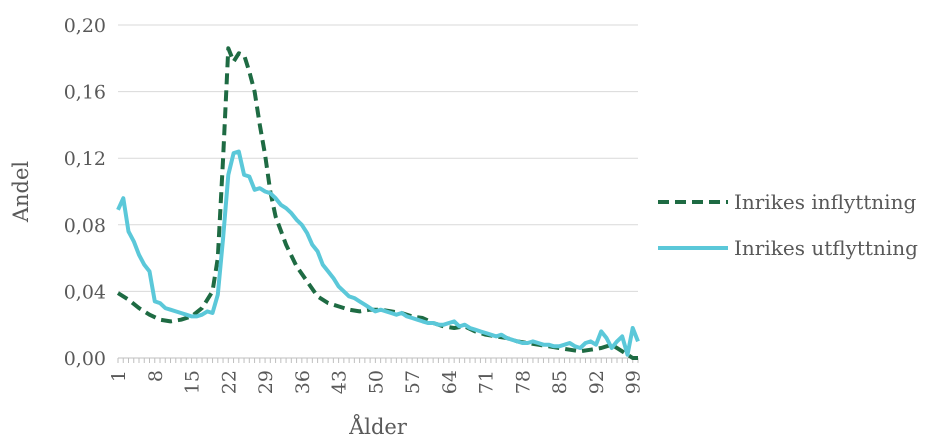 The image size is (932, 439). I want to click on legend: Inrikes inflyttning Inrikes utflyttning, so click(788, 225).